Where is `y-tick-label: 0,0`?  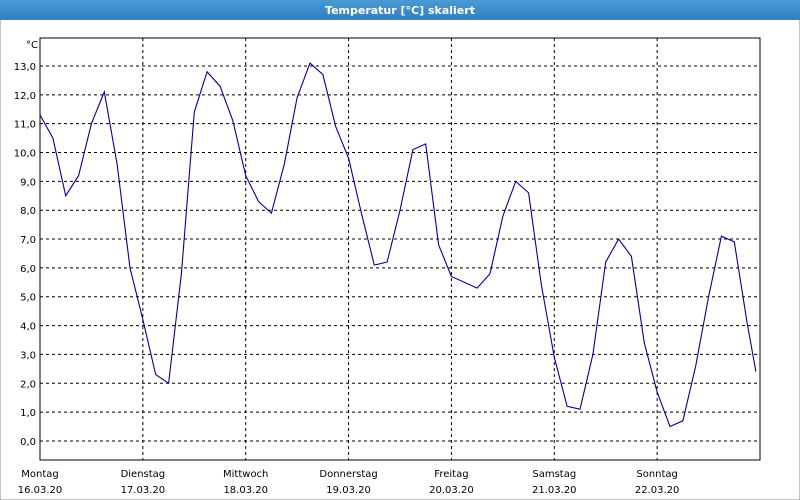 y-tick-label: 0,0 is located at coordinates (28, 442).